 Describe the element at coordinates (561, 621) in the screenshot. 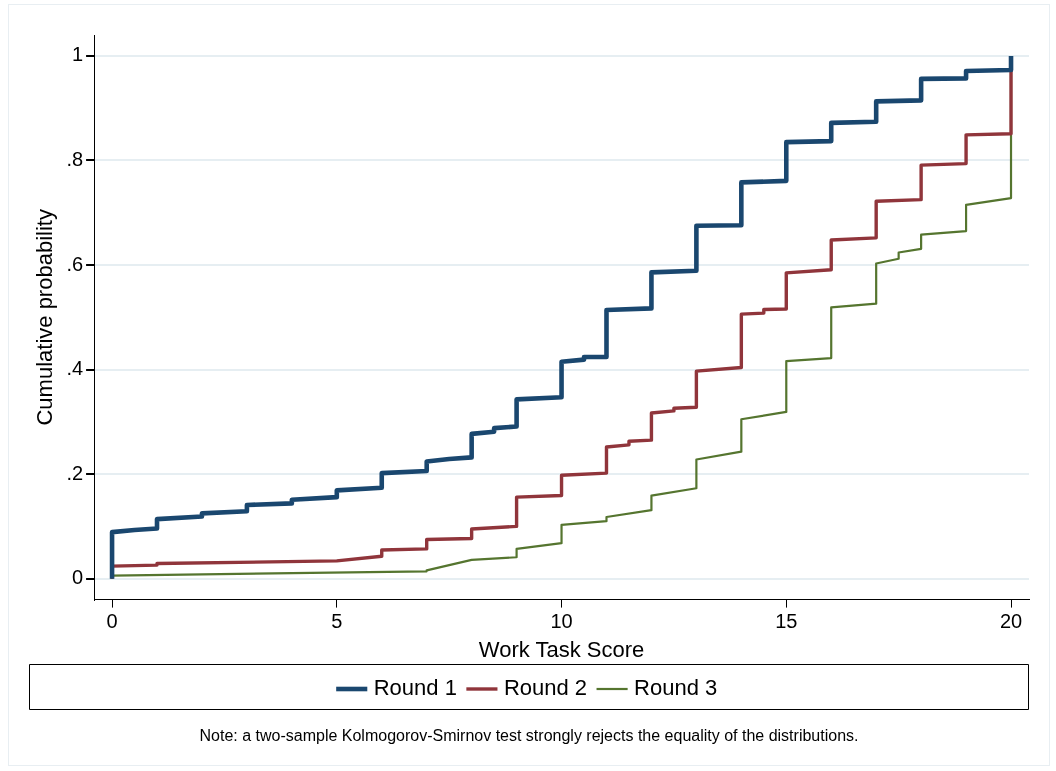

I see `x-tick-label: 10` at that location.